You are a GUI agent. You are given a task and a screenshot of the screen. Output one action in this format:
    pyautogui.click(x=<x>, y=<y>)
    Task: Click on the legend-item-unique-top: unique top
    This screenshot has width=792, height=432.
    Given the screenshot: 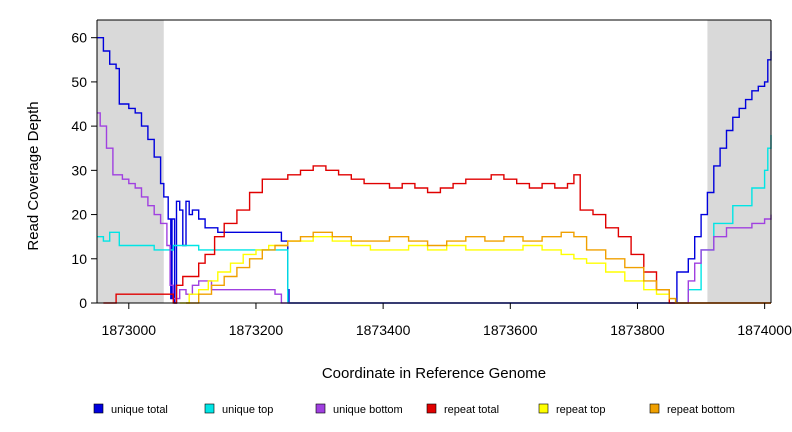 What is the action you would take?
    pyautogui.click(x=238, y=409)
    